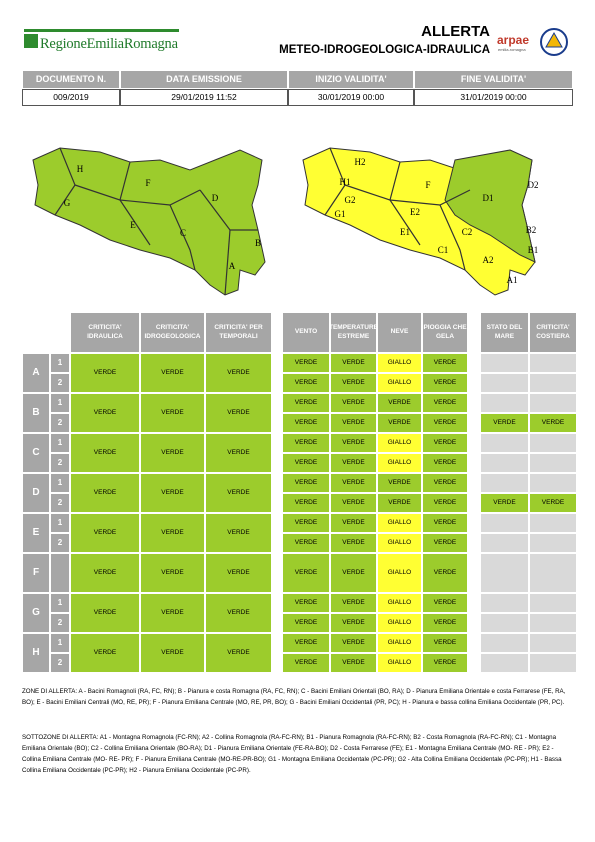  What do you see at coordinates (340, 214) in the screenshot?
I see `map-label: G1` at bounding box center [340, 214].